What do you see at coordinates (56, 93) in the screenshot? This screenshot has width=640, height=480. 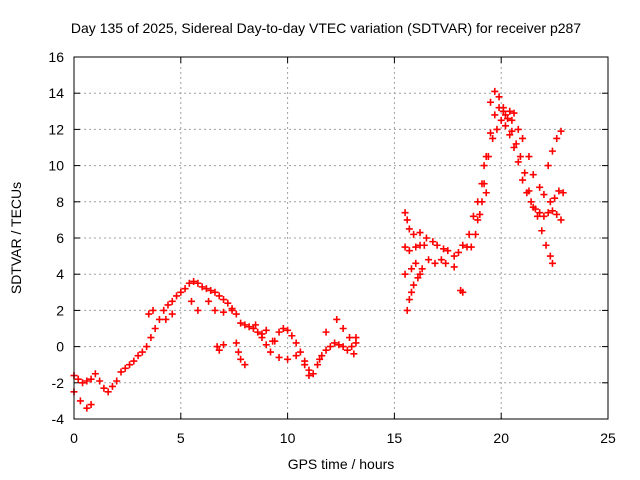 I see `y-tick-label: 14` at bounding box center [56, 93].